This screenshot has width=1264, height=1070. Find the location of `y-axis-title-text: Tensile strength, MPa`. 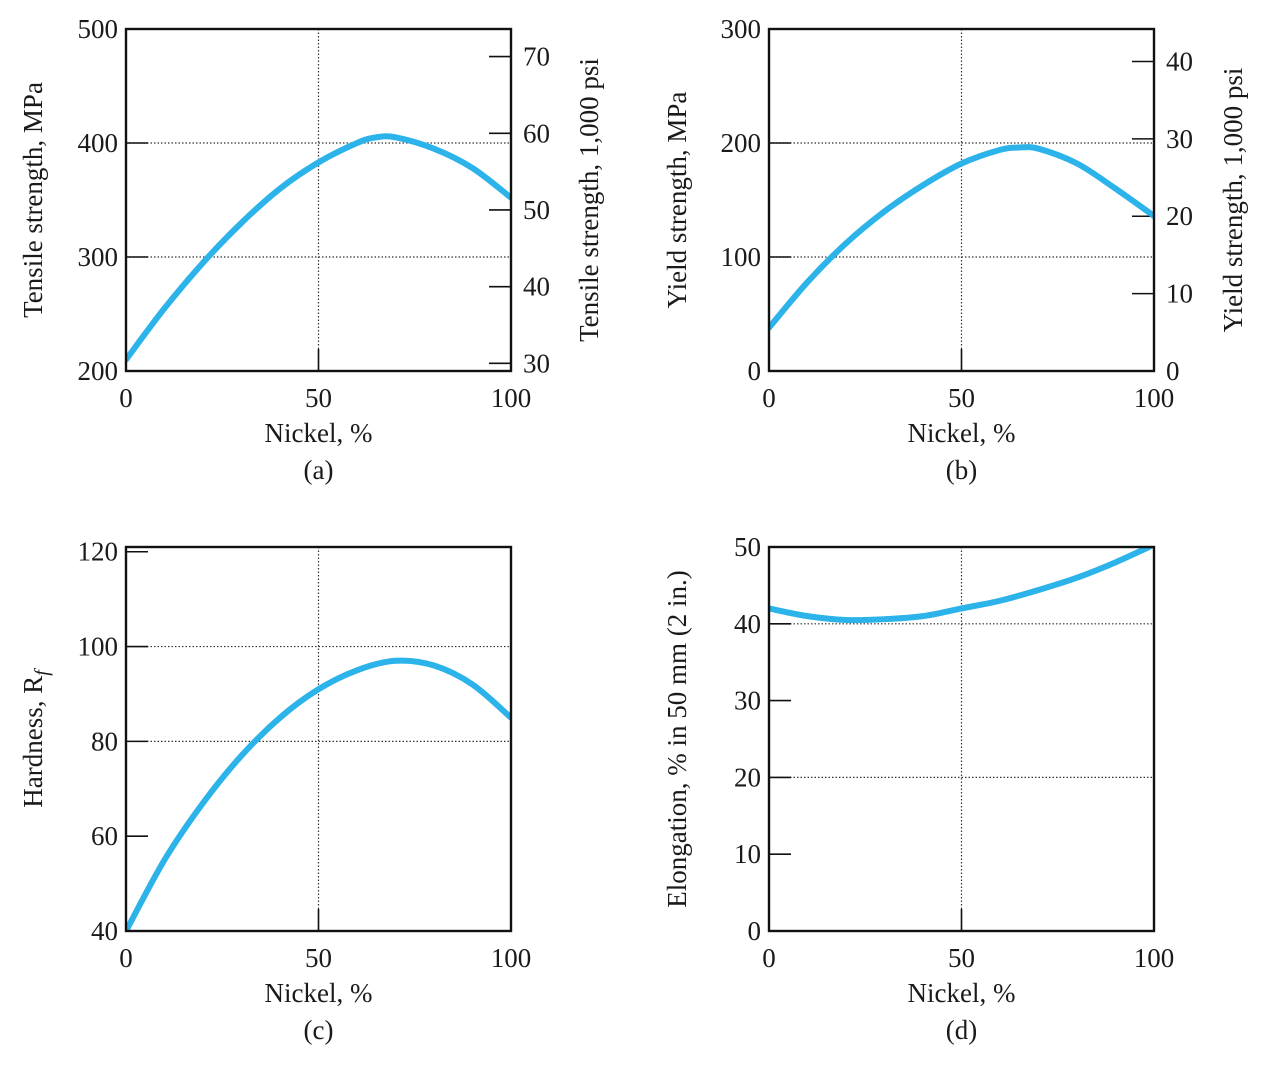

y-axis-title-text: Tensile strength, MPa is located at coordinates (33, 200).